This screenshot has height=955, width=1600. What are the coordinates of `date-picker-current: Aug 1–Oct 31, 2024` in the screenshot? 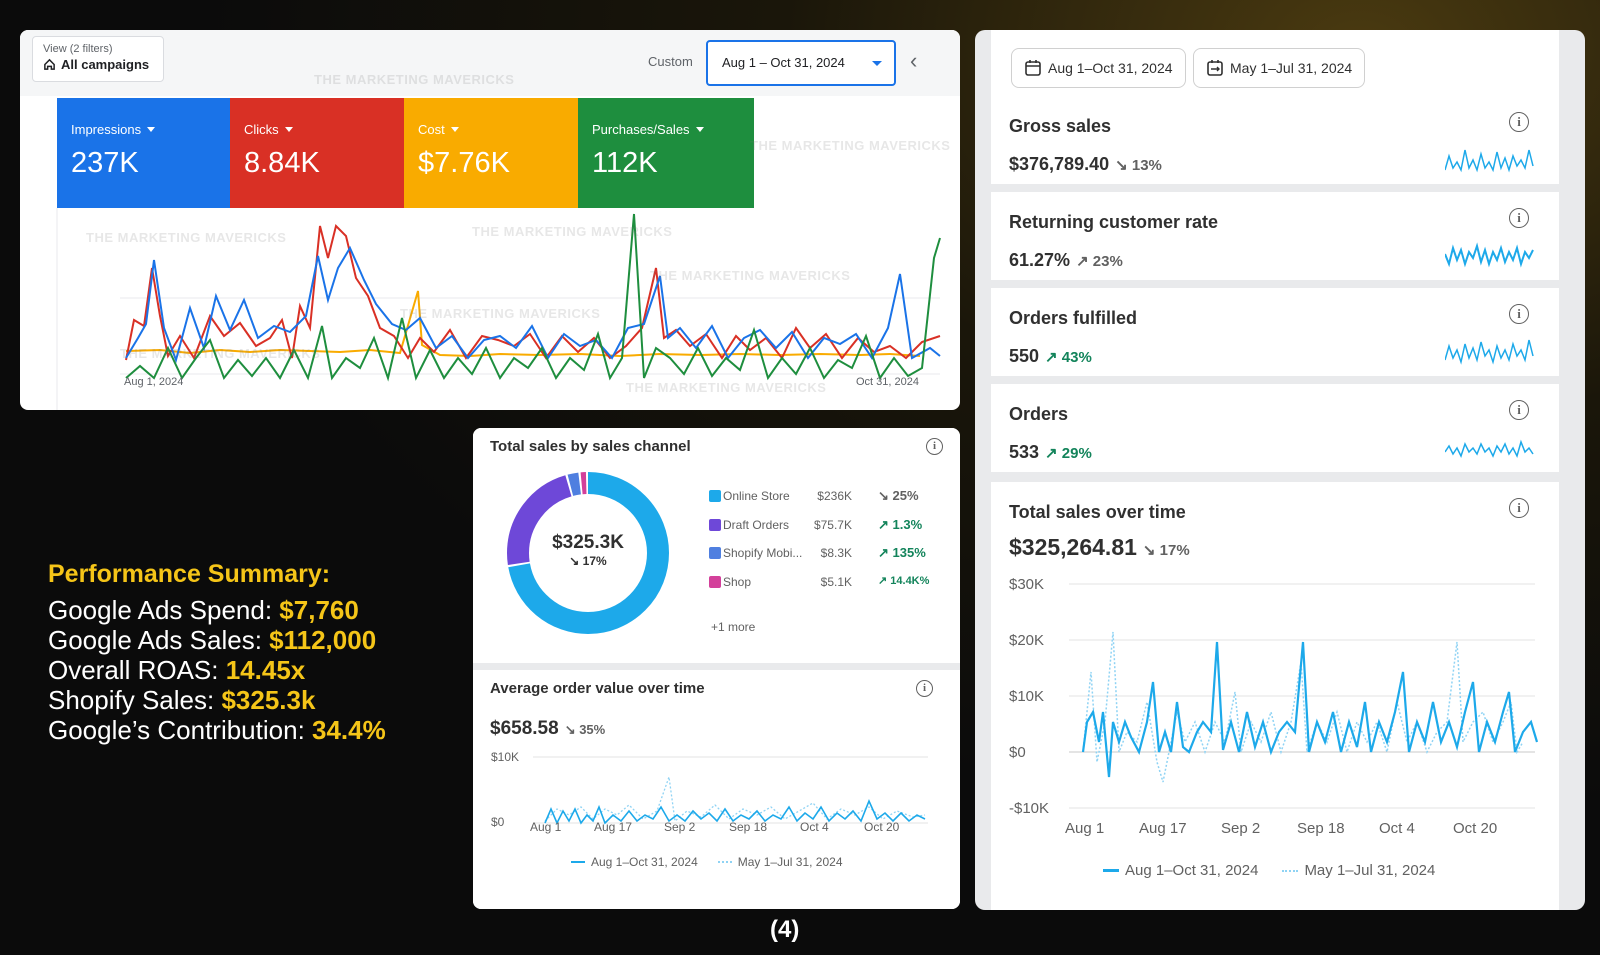 It's located at (1098, 68).